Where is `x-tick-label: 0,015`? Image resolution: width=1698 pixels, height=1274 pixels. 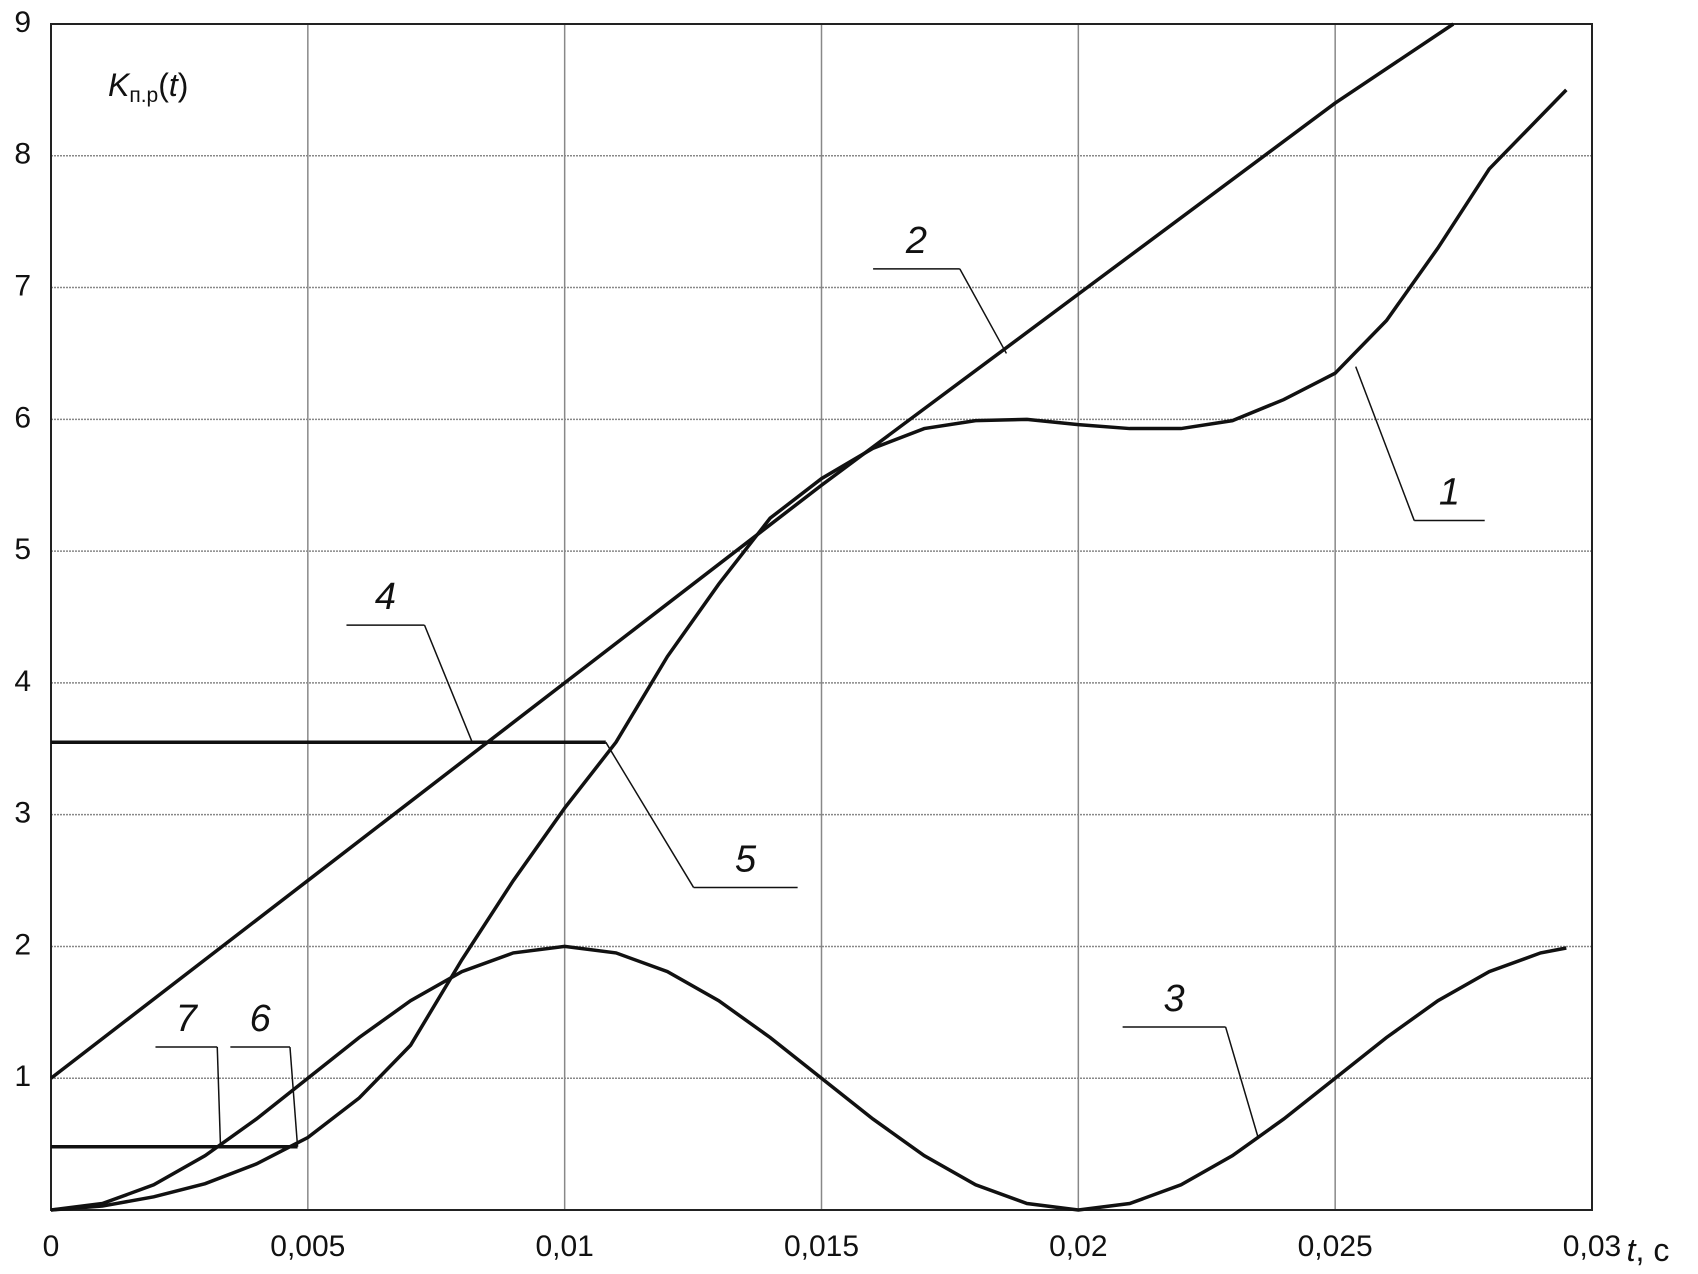
x-tick-label: 0,015 is located at coordinates (821, 1246).